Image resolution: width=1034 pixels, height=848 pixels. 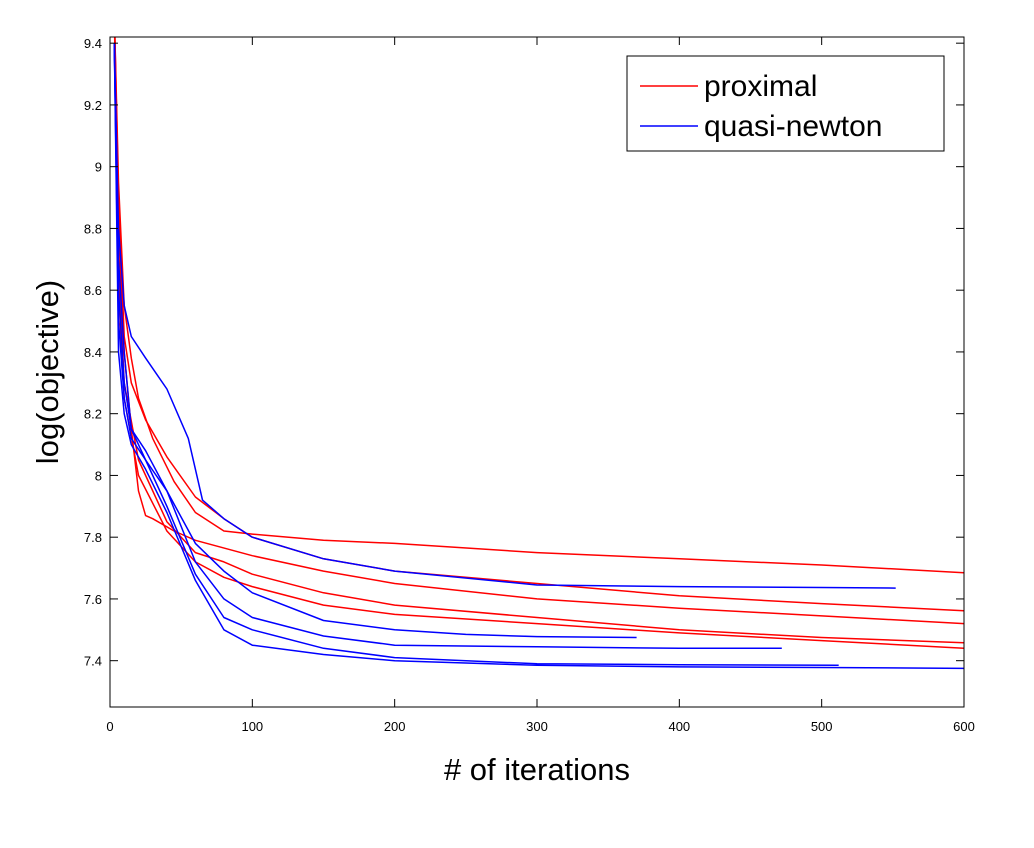 I want to click on y-tick-label: 9, so click(x=98, y=167).